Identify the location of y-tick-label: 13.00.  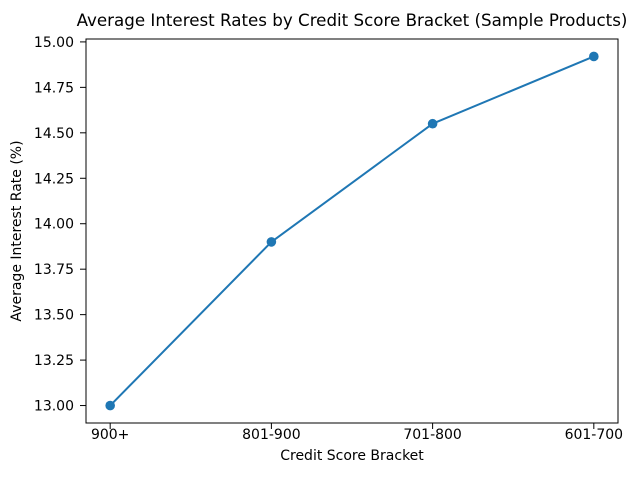
(54, 407).